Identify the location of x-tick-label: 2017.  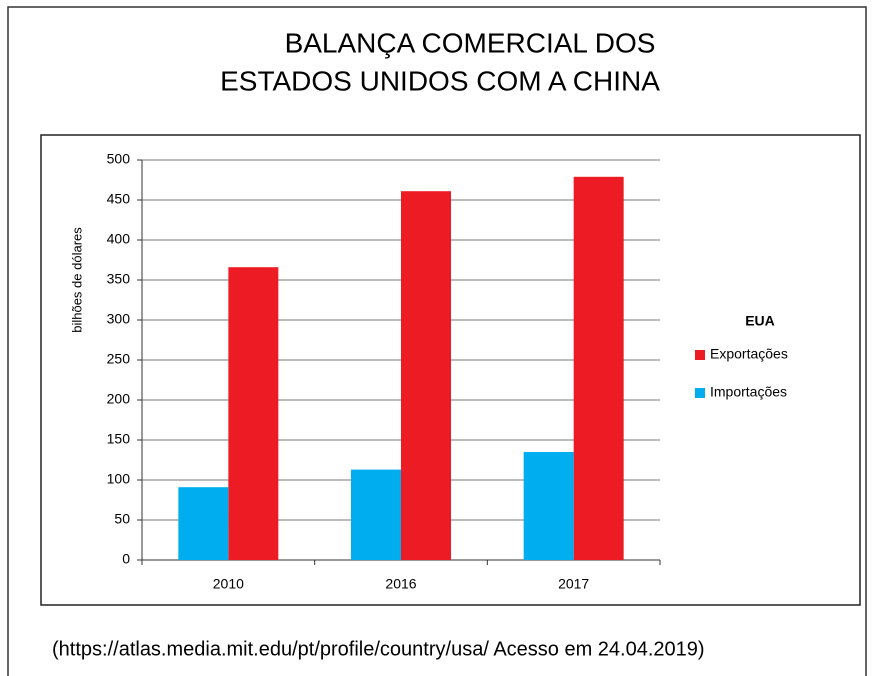
(573, 584).